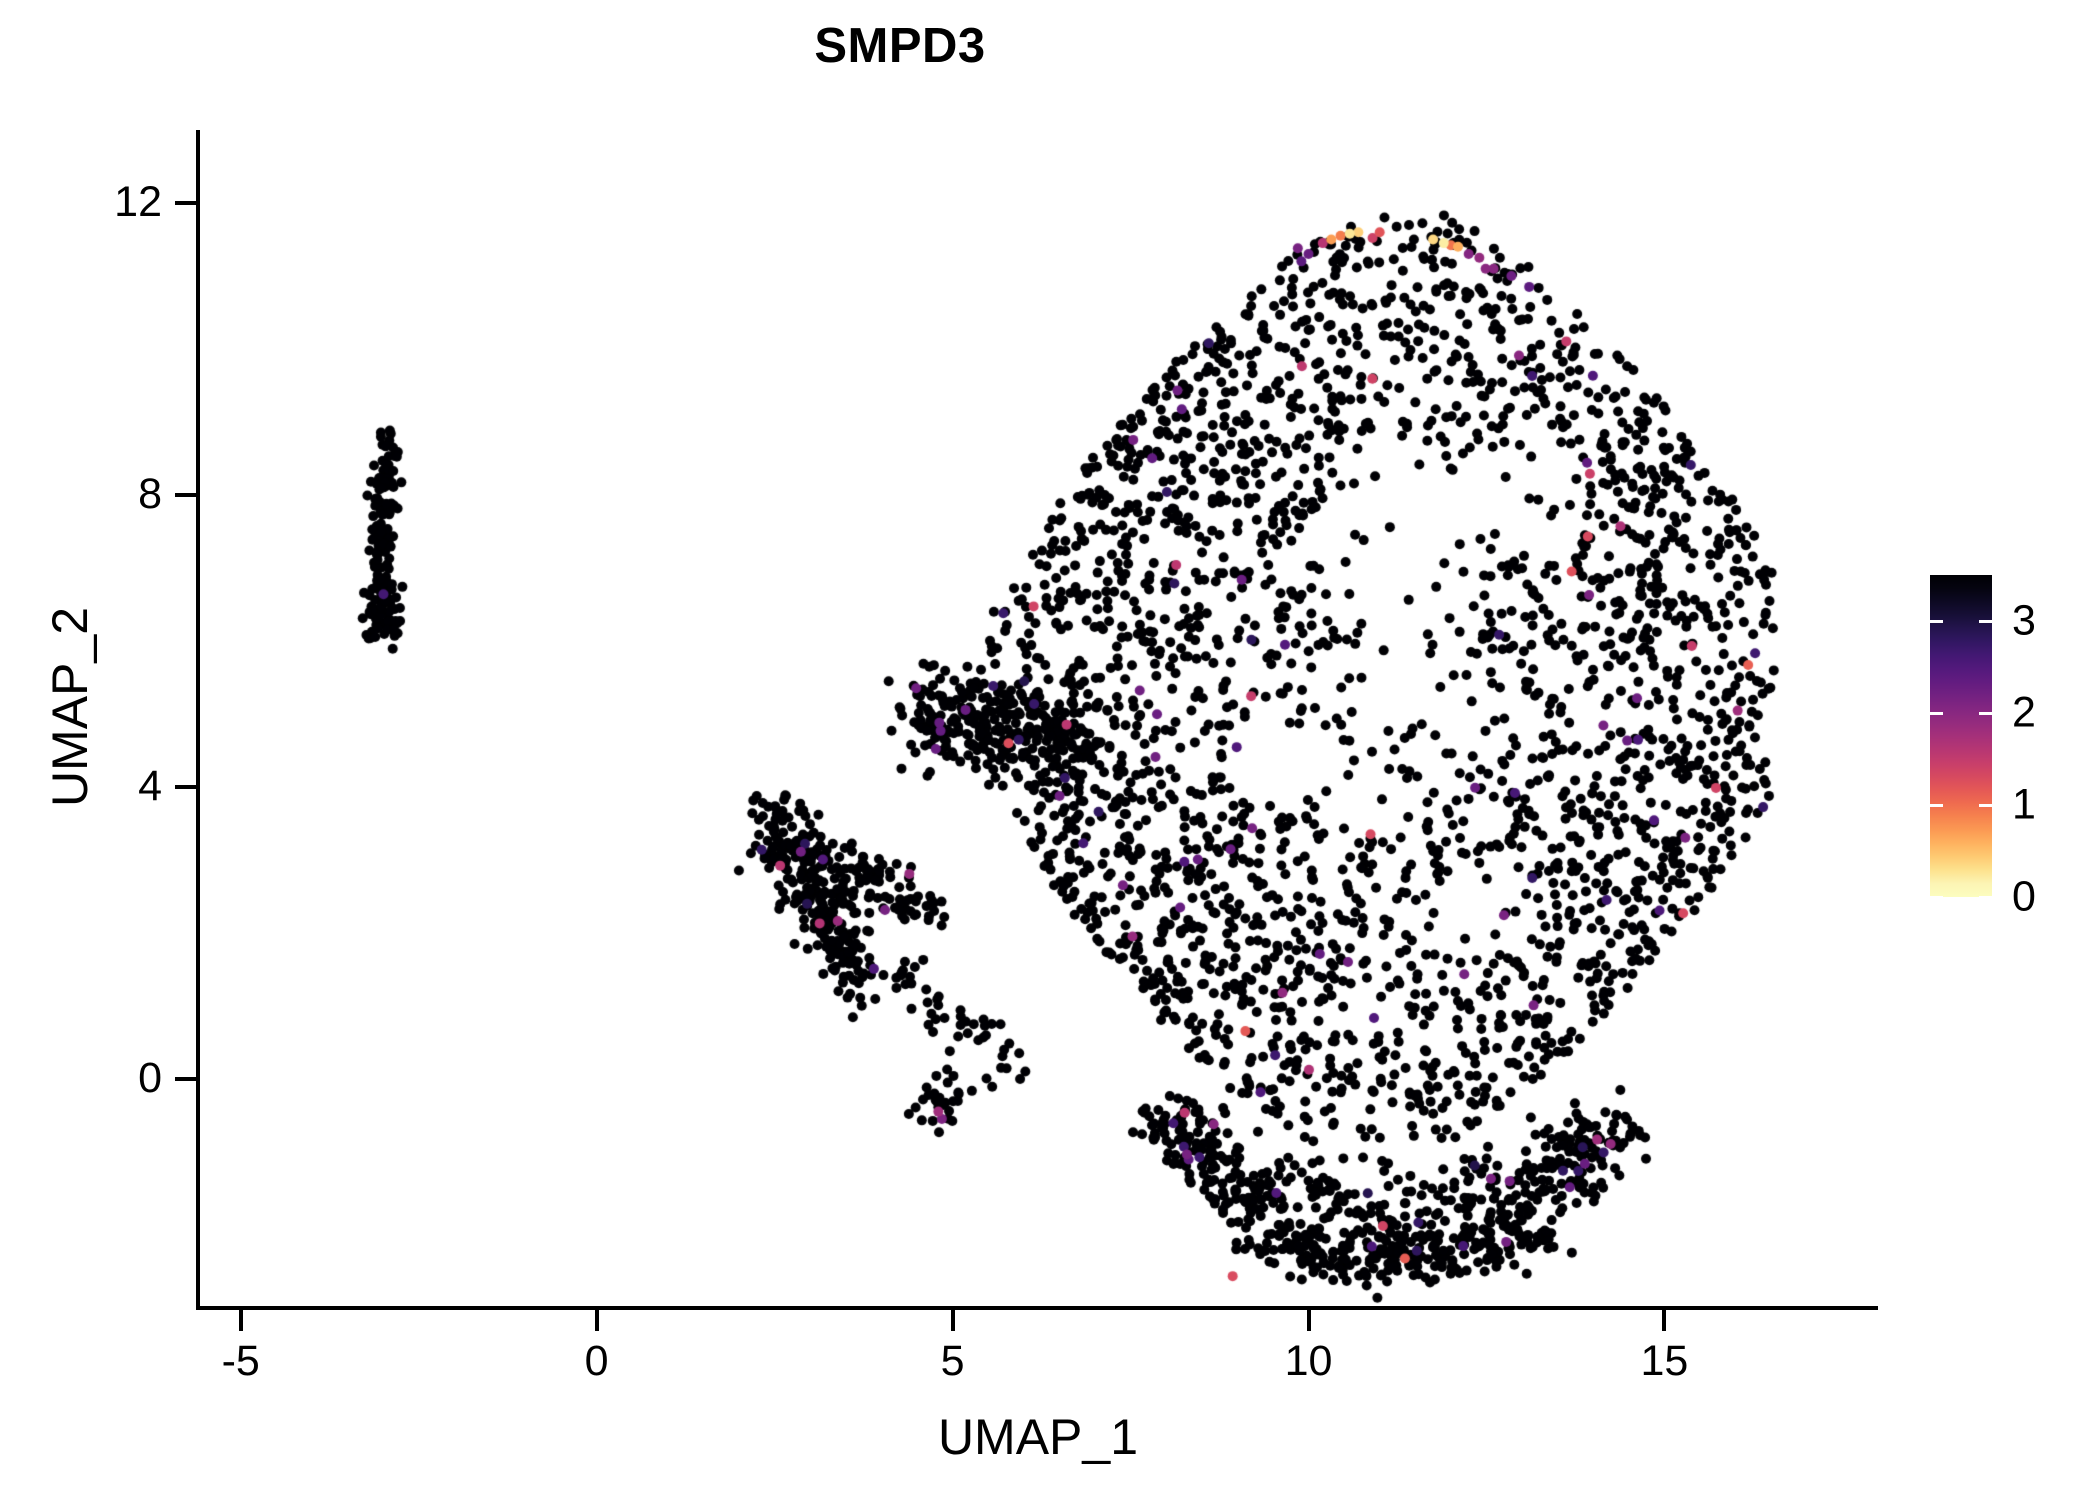  What do you see at coordinates (952, 1361) in the screenshot?
I see `x-tick-label: 5` at bounding box center [952, 1361].